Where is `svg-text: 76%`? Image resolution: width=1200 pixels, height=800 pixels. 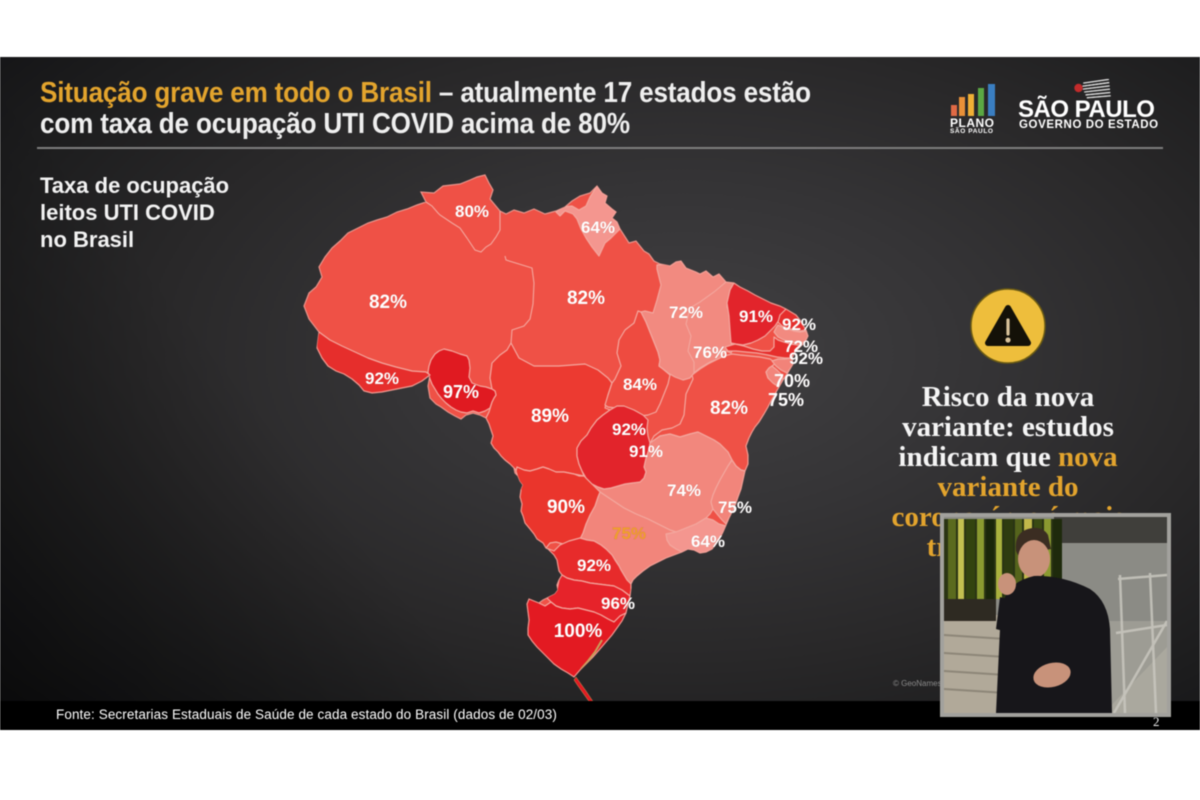
svg-text: 76% is located at coordinates (710, 352).